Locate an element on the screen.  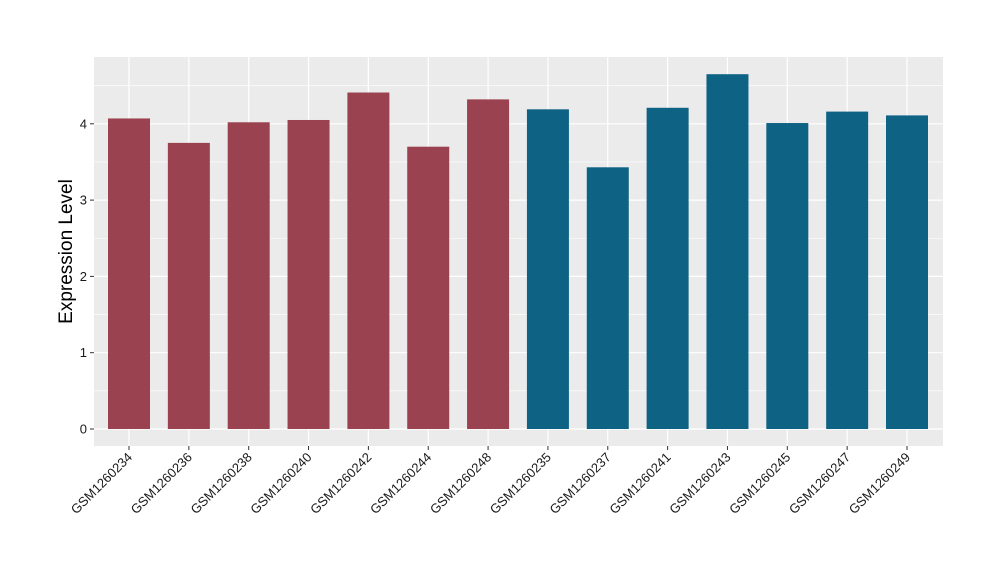
x-tick-label: GSM1260245 is located at coordinates (759, 483).